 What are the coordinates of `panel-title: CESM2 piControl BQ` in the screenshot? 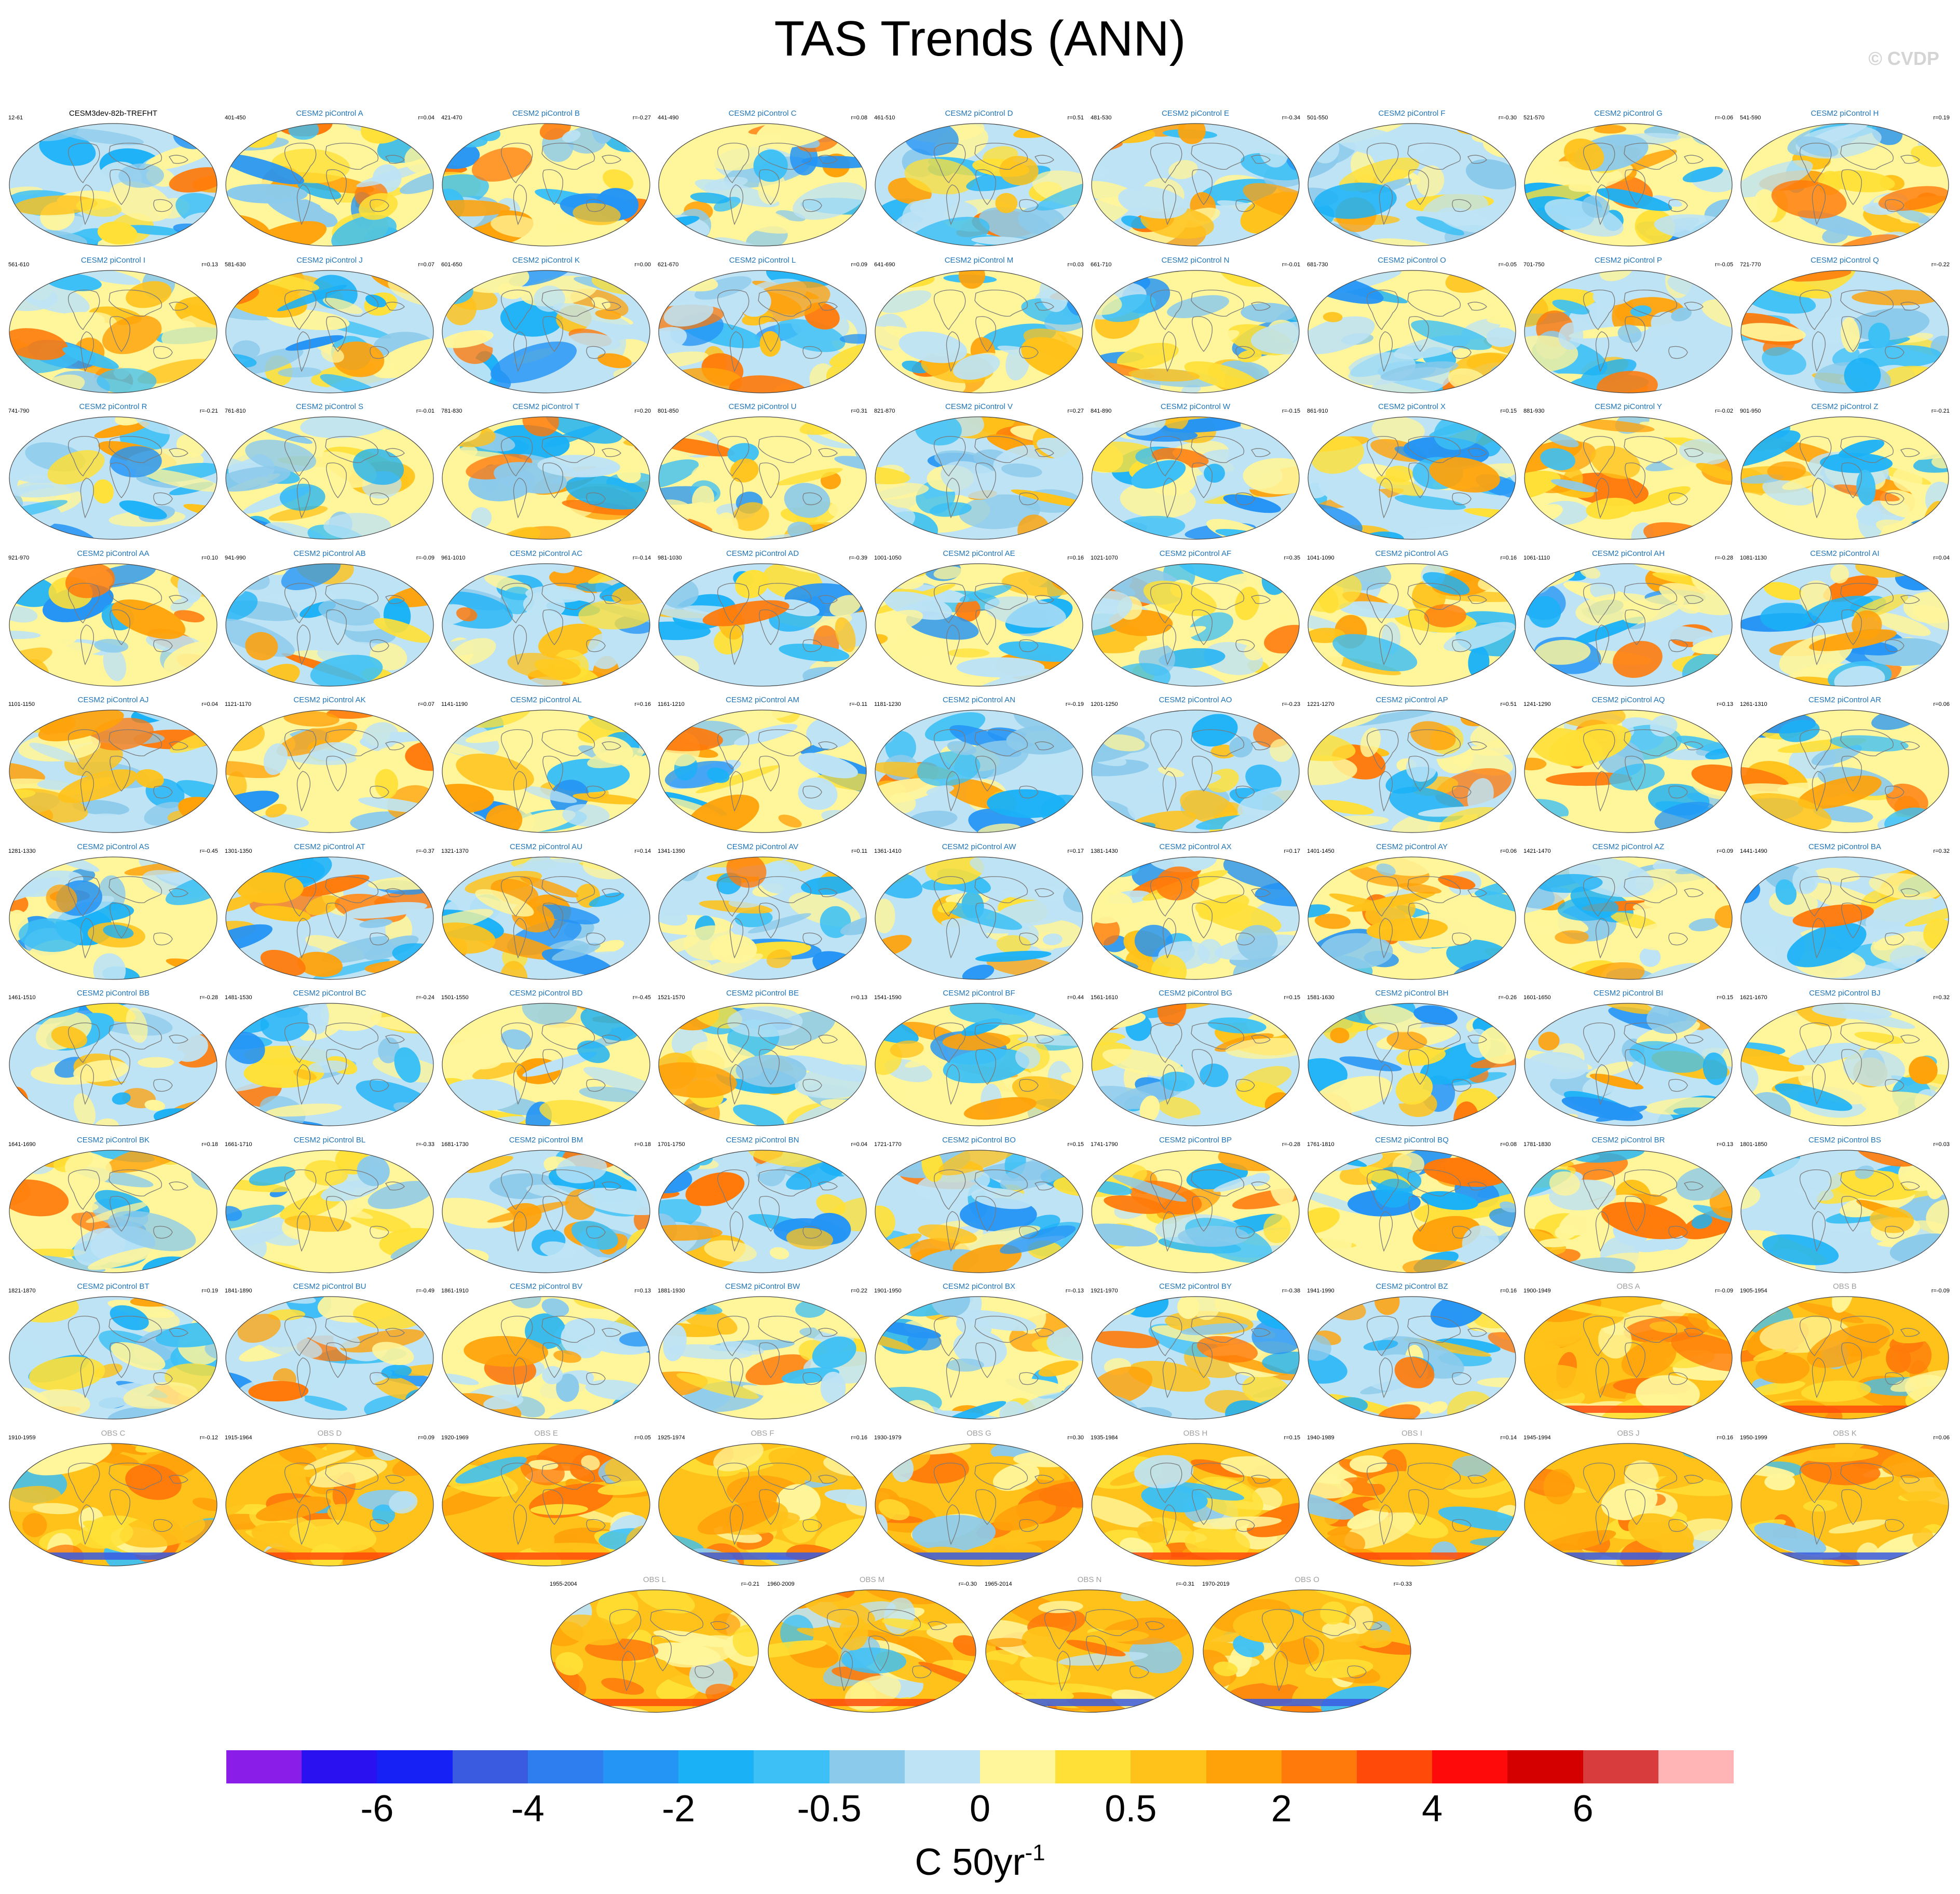 It's located at (1412, 1139).